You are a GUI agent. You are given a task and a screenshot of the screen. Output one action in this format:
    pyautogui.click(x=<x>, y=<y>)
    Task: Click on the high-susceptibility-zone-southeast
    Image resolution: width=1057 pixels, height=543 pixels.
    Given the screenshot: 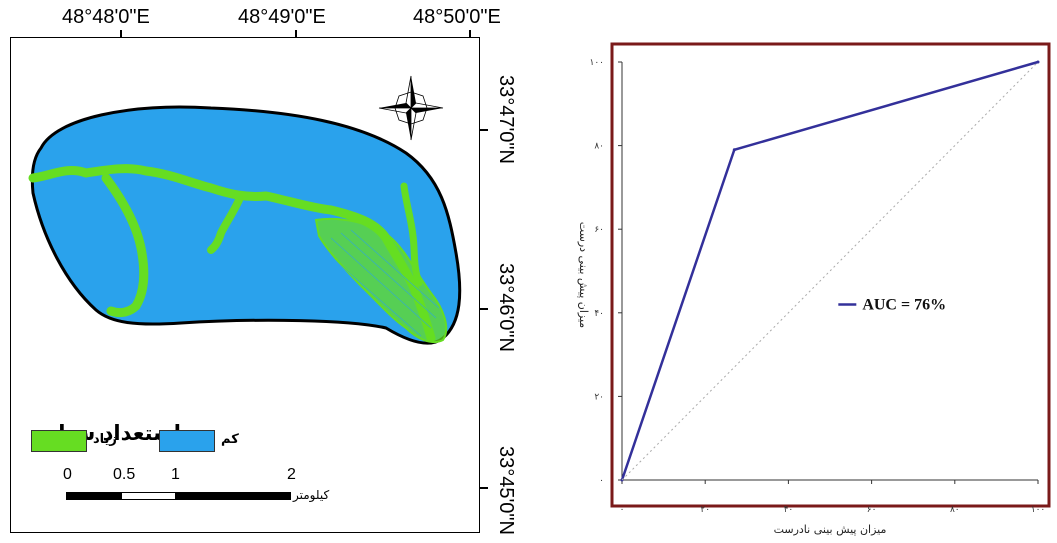 What is the action you would take?
    pyautogui.click(x=381, y=280)
    